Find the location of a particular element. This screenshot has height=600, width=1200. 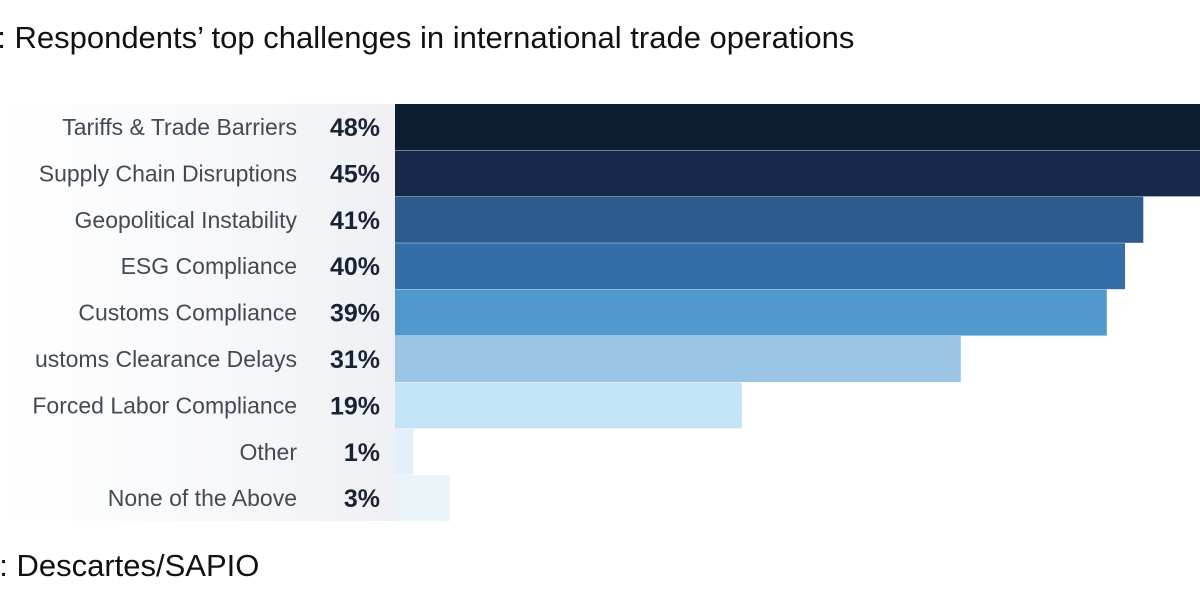

category-label: Tariffs & Trade Barriers is located at coordinates (179, 127).